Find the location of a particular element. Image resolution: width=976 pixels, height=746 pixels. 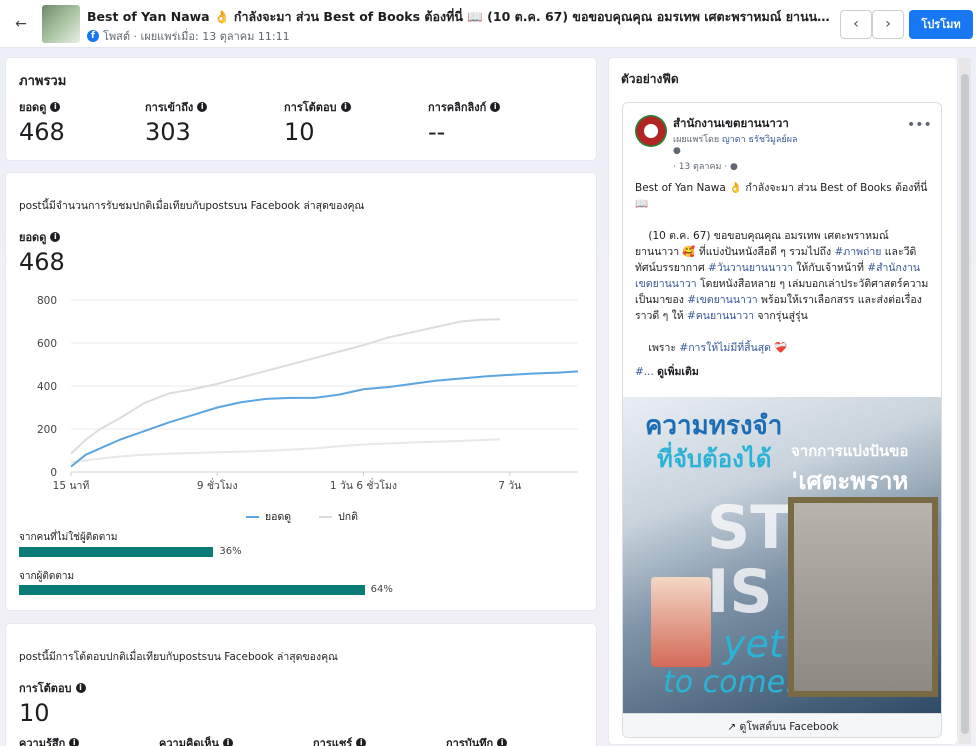

text: เพราะ is located at coordinates (664, 348).